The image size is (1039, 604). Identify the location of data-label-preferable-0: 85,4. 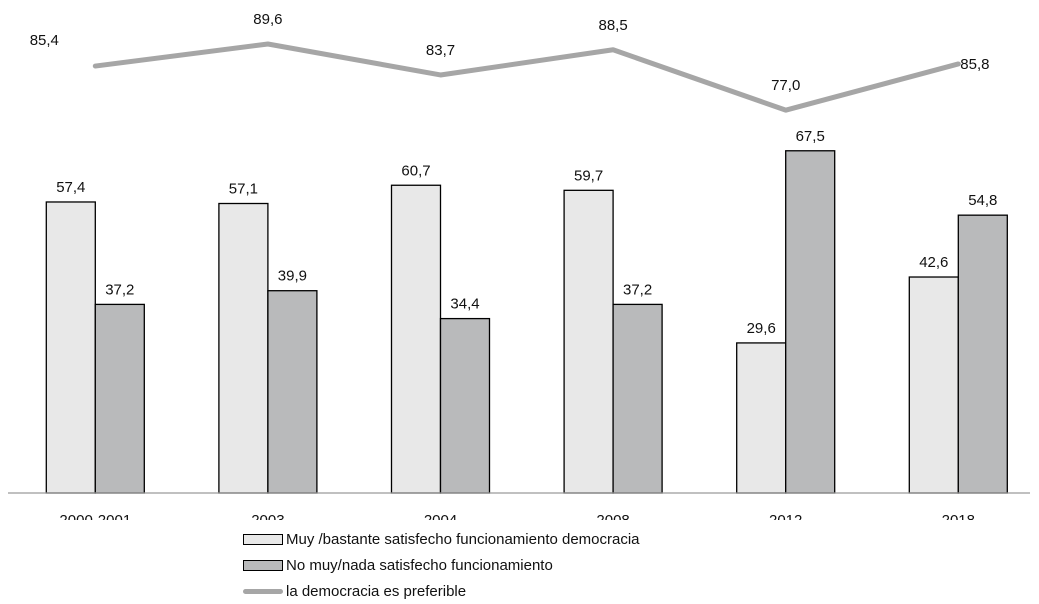
(44, 40).